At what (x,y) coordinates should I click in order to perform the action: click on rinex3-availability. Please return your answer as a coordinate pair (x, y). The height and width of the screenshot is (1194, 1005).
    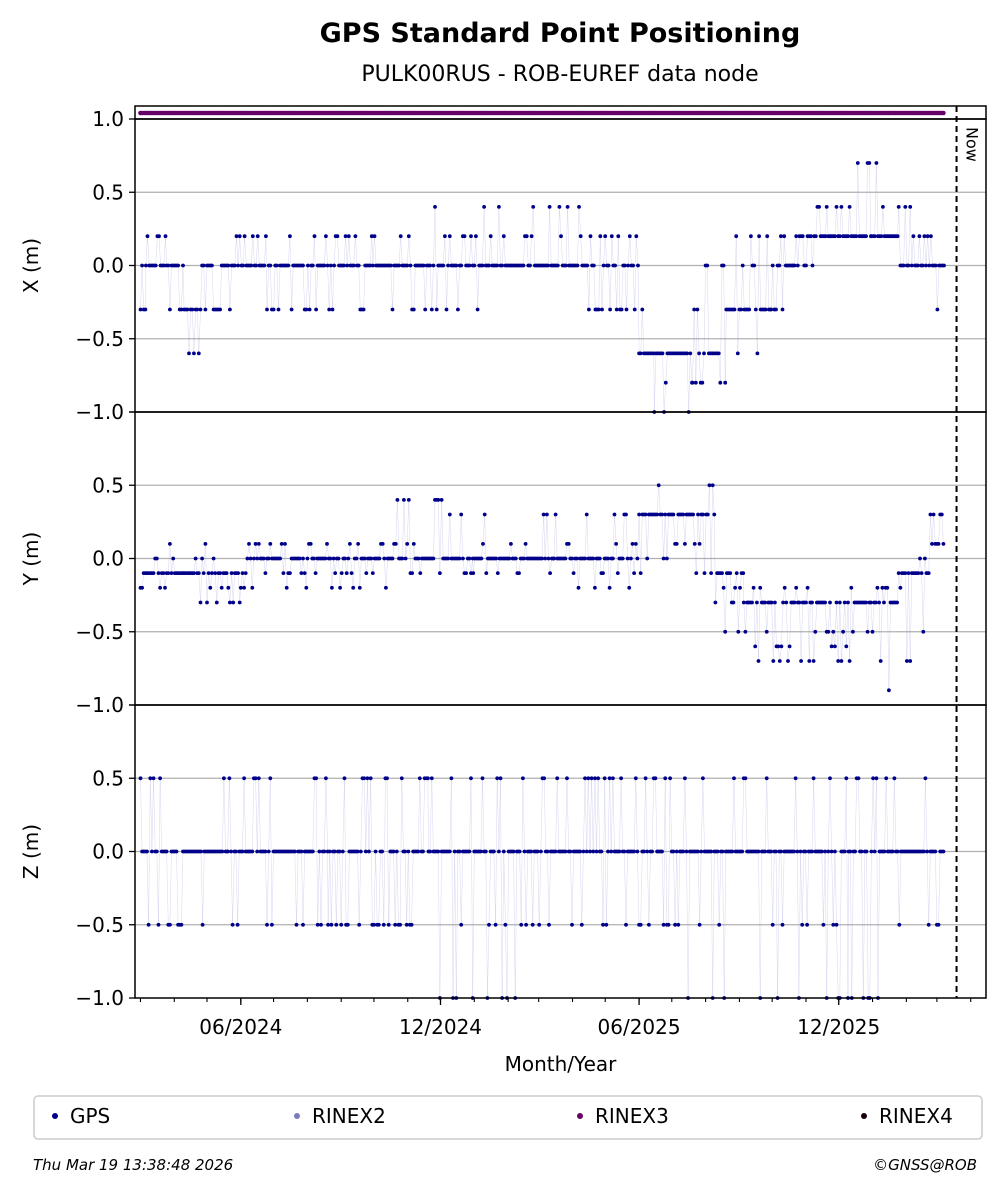
    Looking at the image, I should click on (560, 112).